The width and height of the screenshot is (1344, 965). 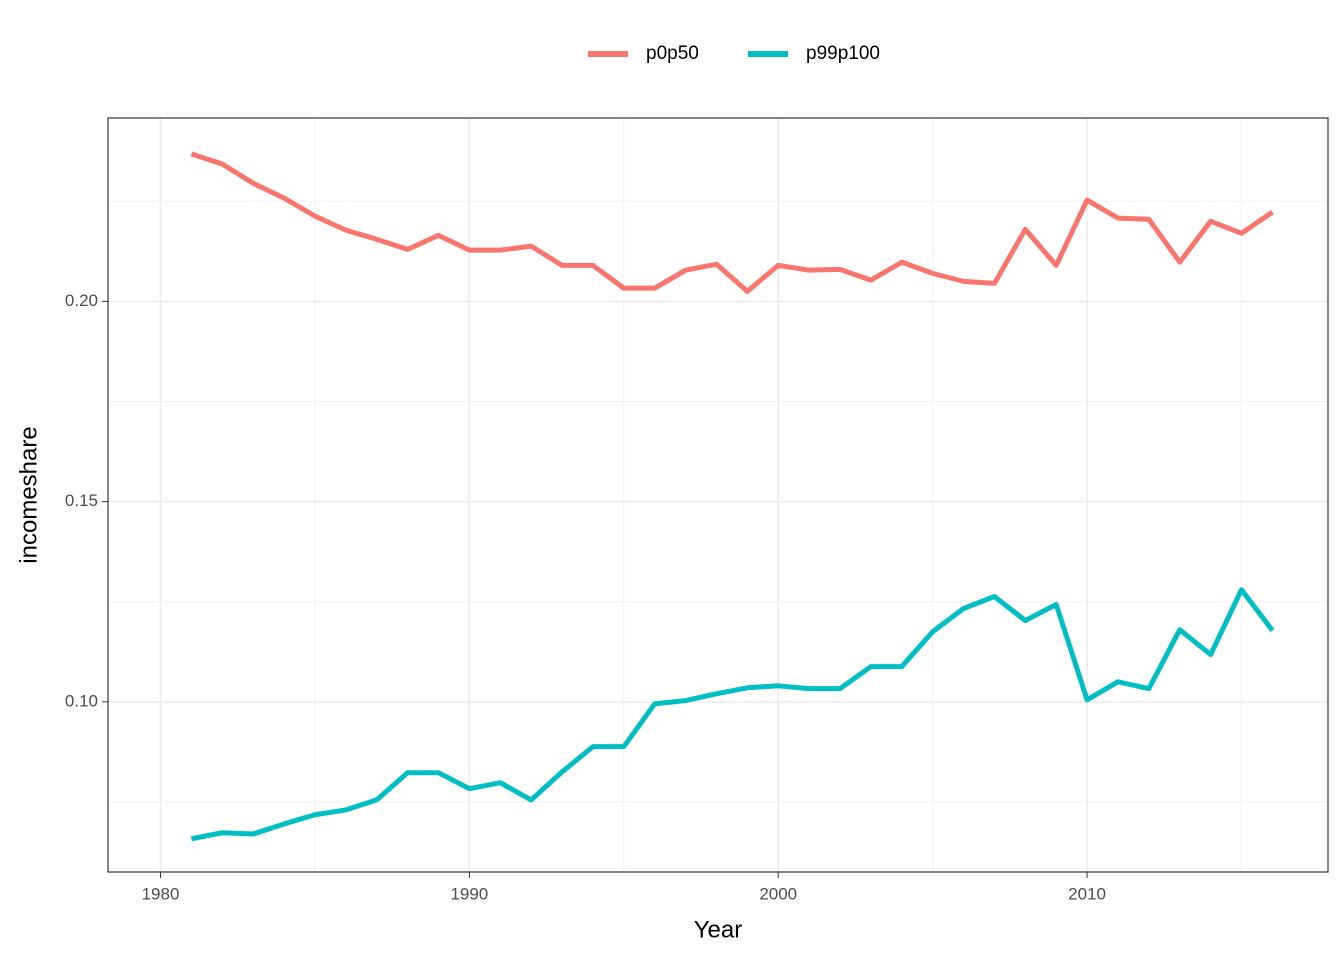 What do you see at coordinates (732, 222) in the screenshot?
I see `line` at bounding box center [732, 222].